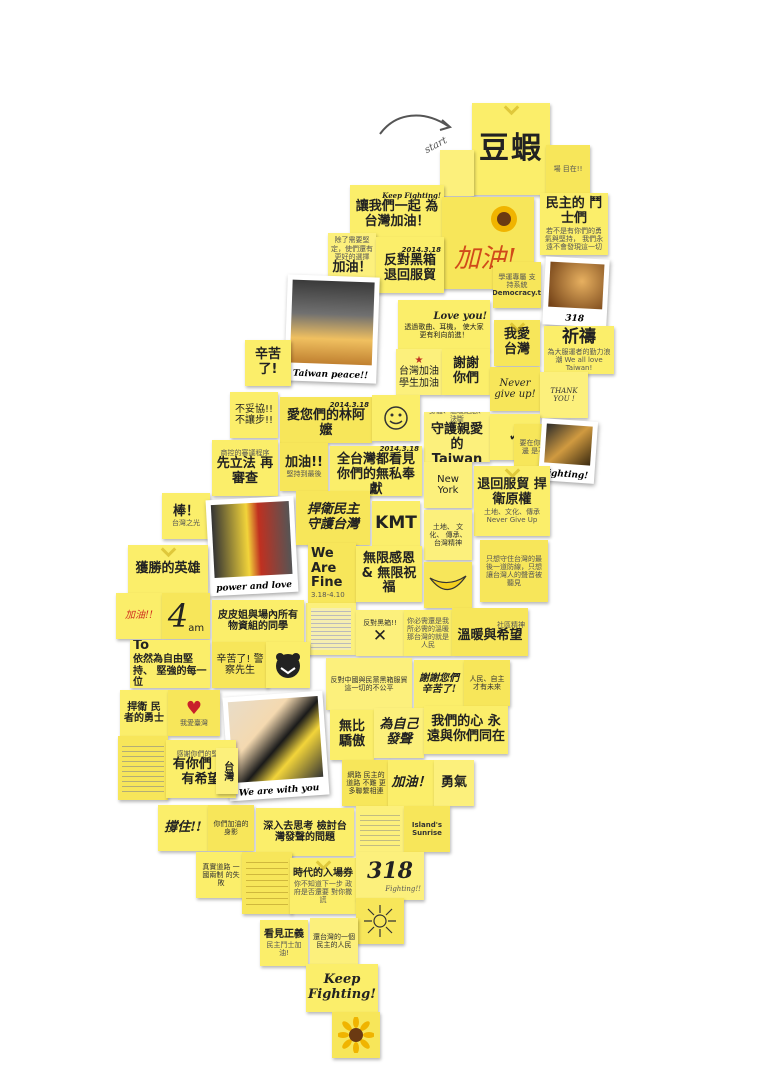 The image size is (768, 1080). I want to click on zhenxiang-text: 真實道路 一國兩制 的失敗, so click(221, 875).